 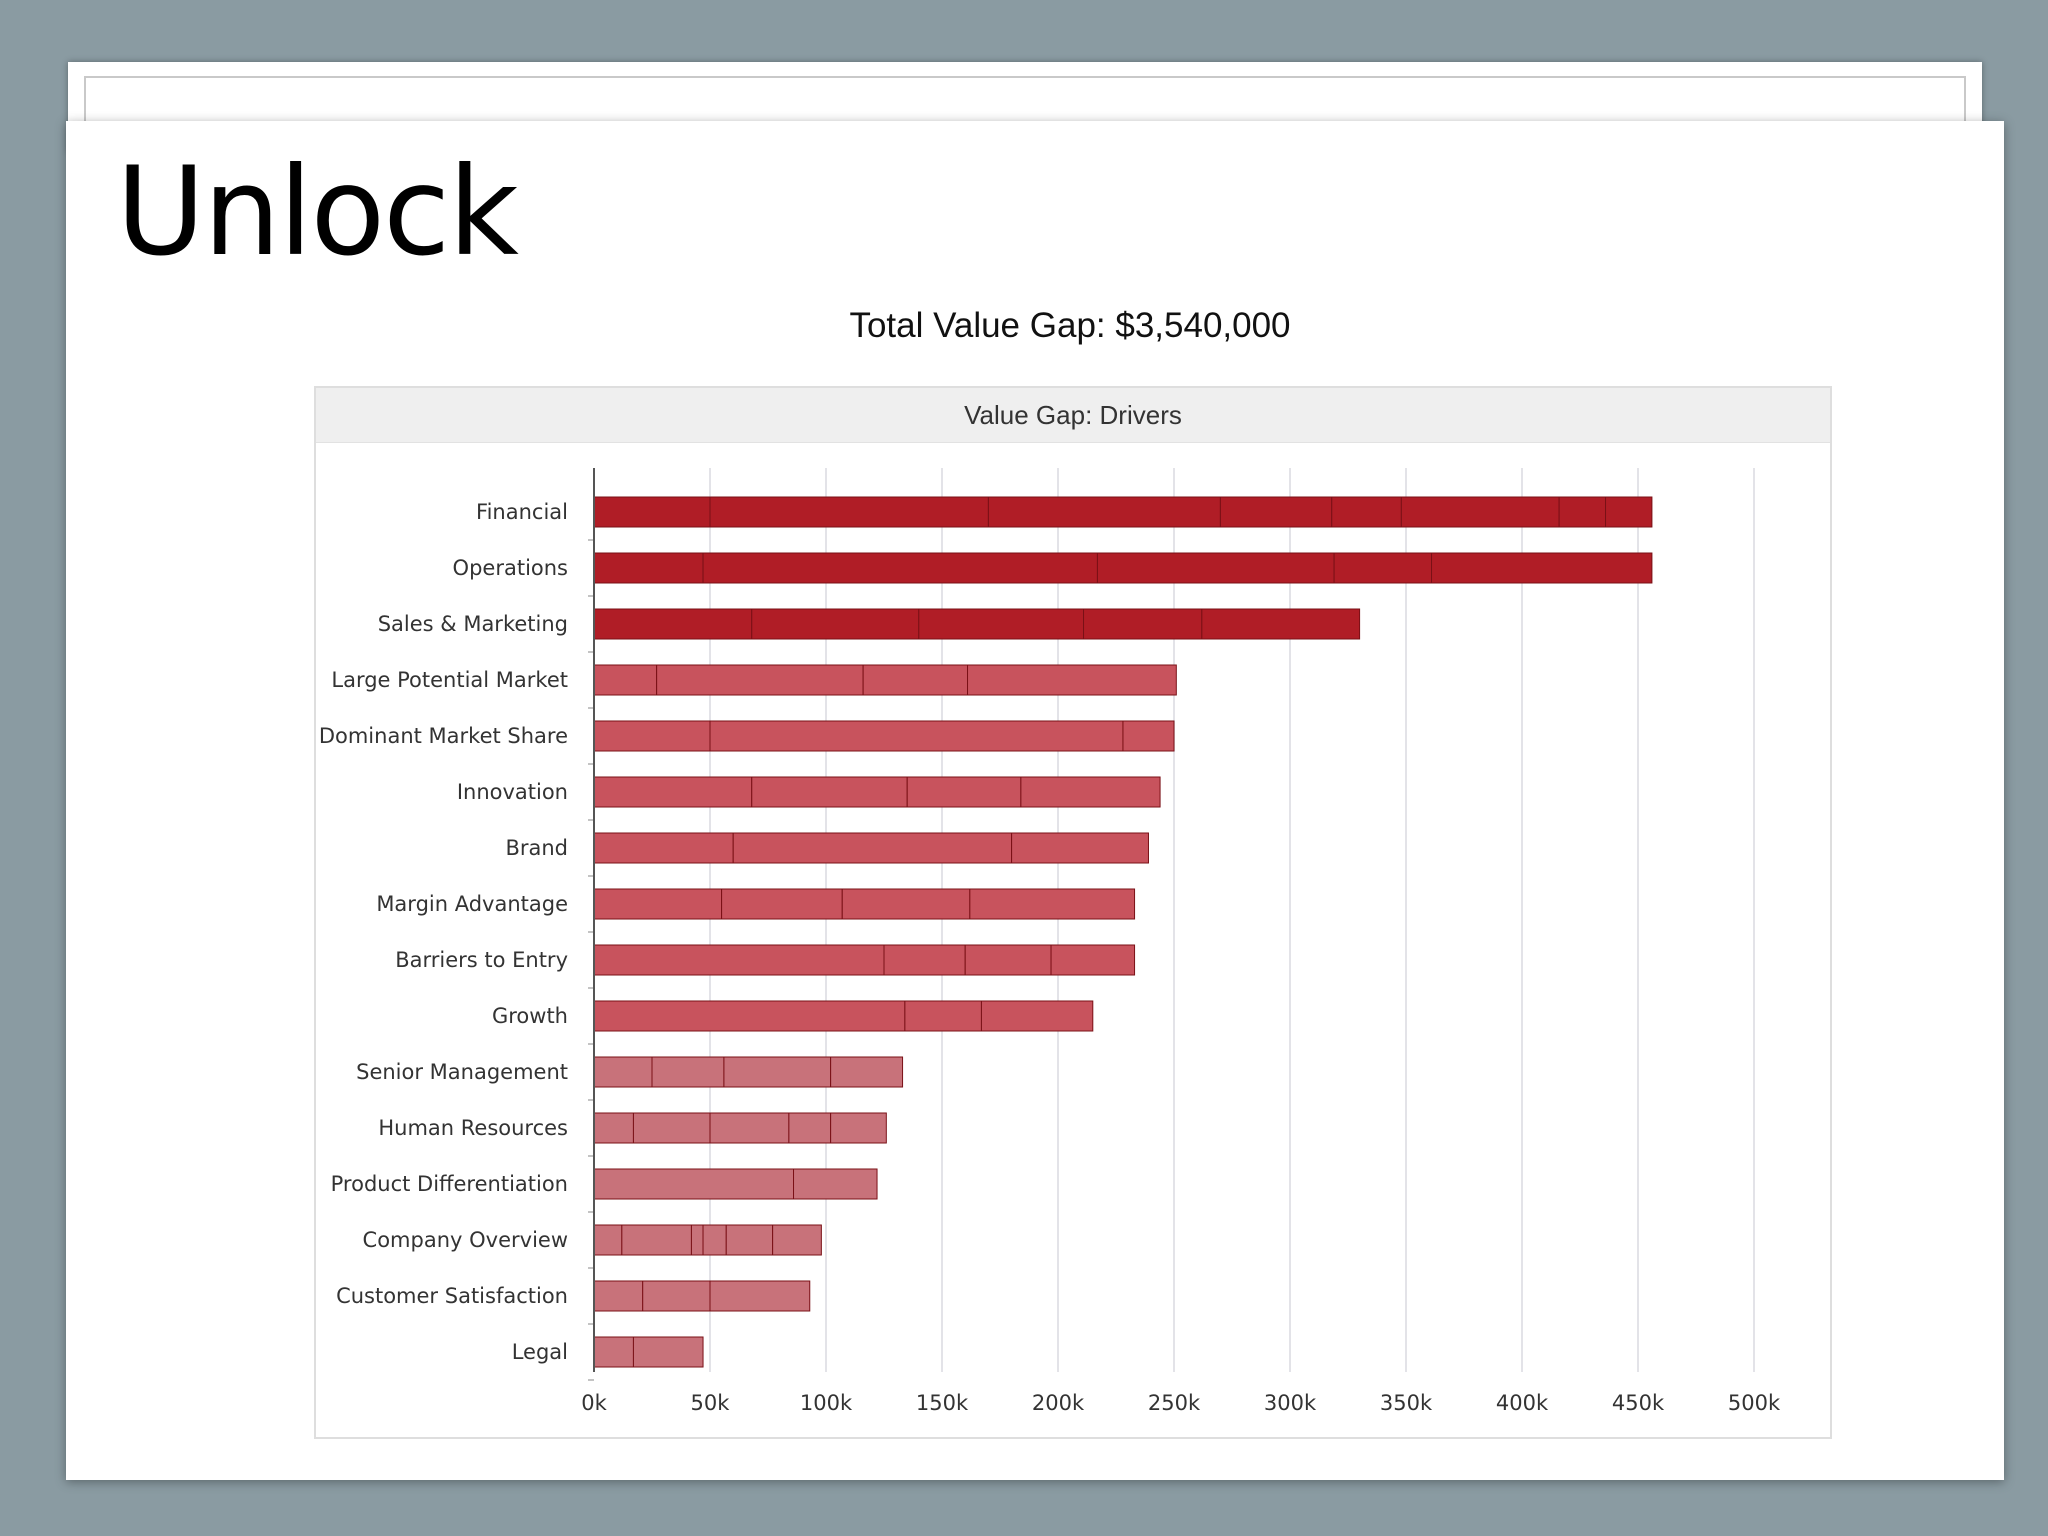 What do you see at coordinates (530, 1016) in the screenshot?
I see `category-label: Growth` at bounding box center [530, 1016].